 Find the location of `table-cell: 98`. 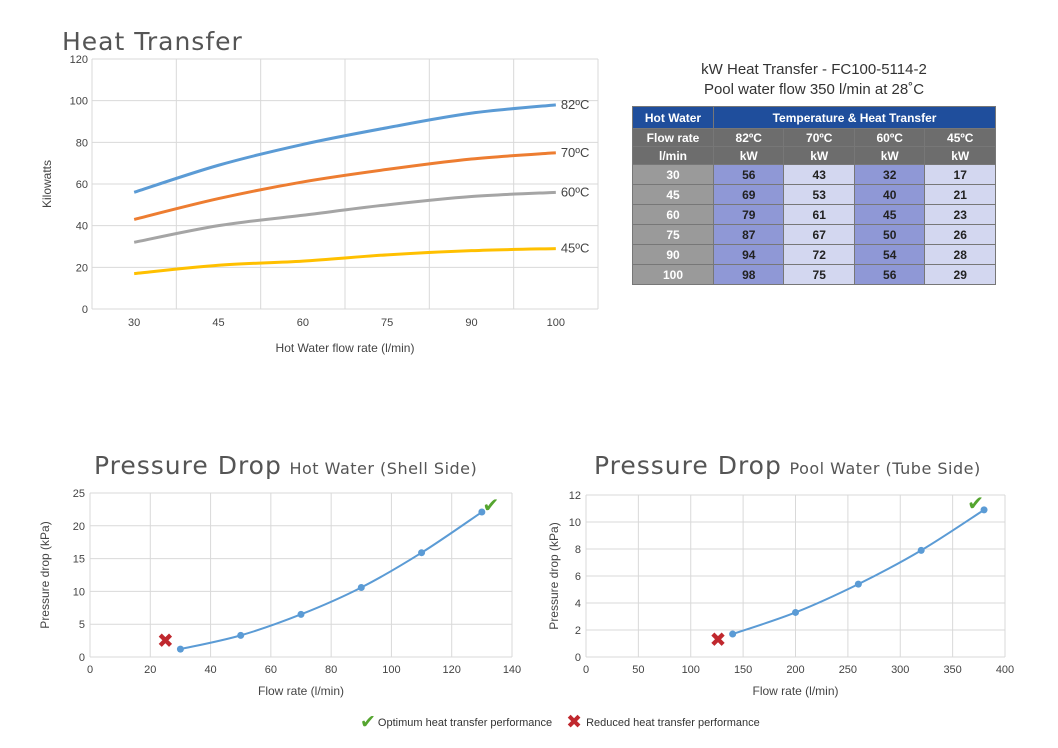

table-cell: 98 is located at coordinates (748, 274).